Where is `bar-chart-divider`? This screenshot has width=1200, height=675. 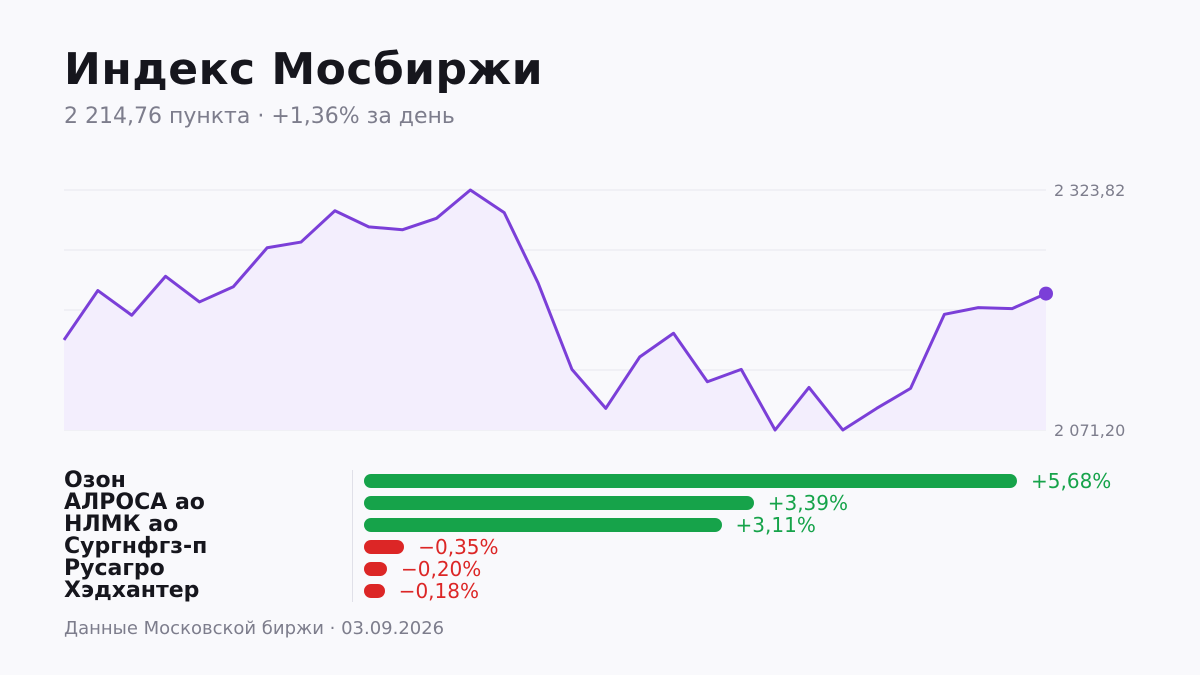 bar-chart-divider is located at coordinates (352, 536).